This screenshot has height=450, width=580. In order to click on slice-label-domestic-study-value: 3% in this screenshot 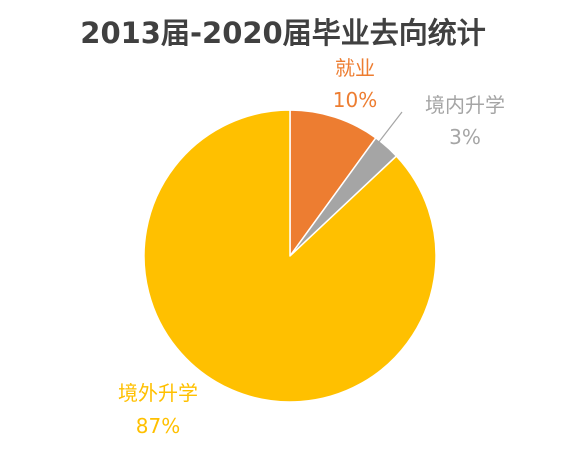, I will do `click(465, 137)`.